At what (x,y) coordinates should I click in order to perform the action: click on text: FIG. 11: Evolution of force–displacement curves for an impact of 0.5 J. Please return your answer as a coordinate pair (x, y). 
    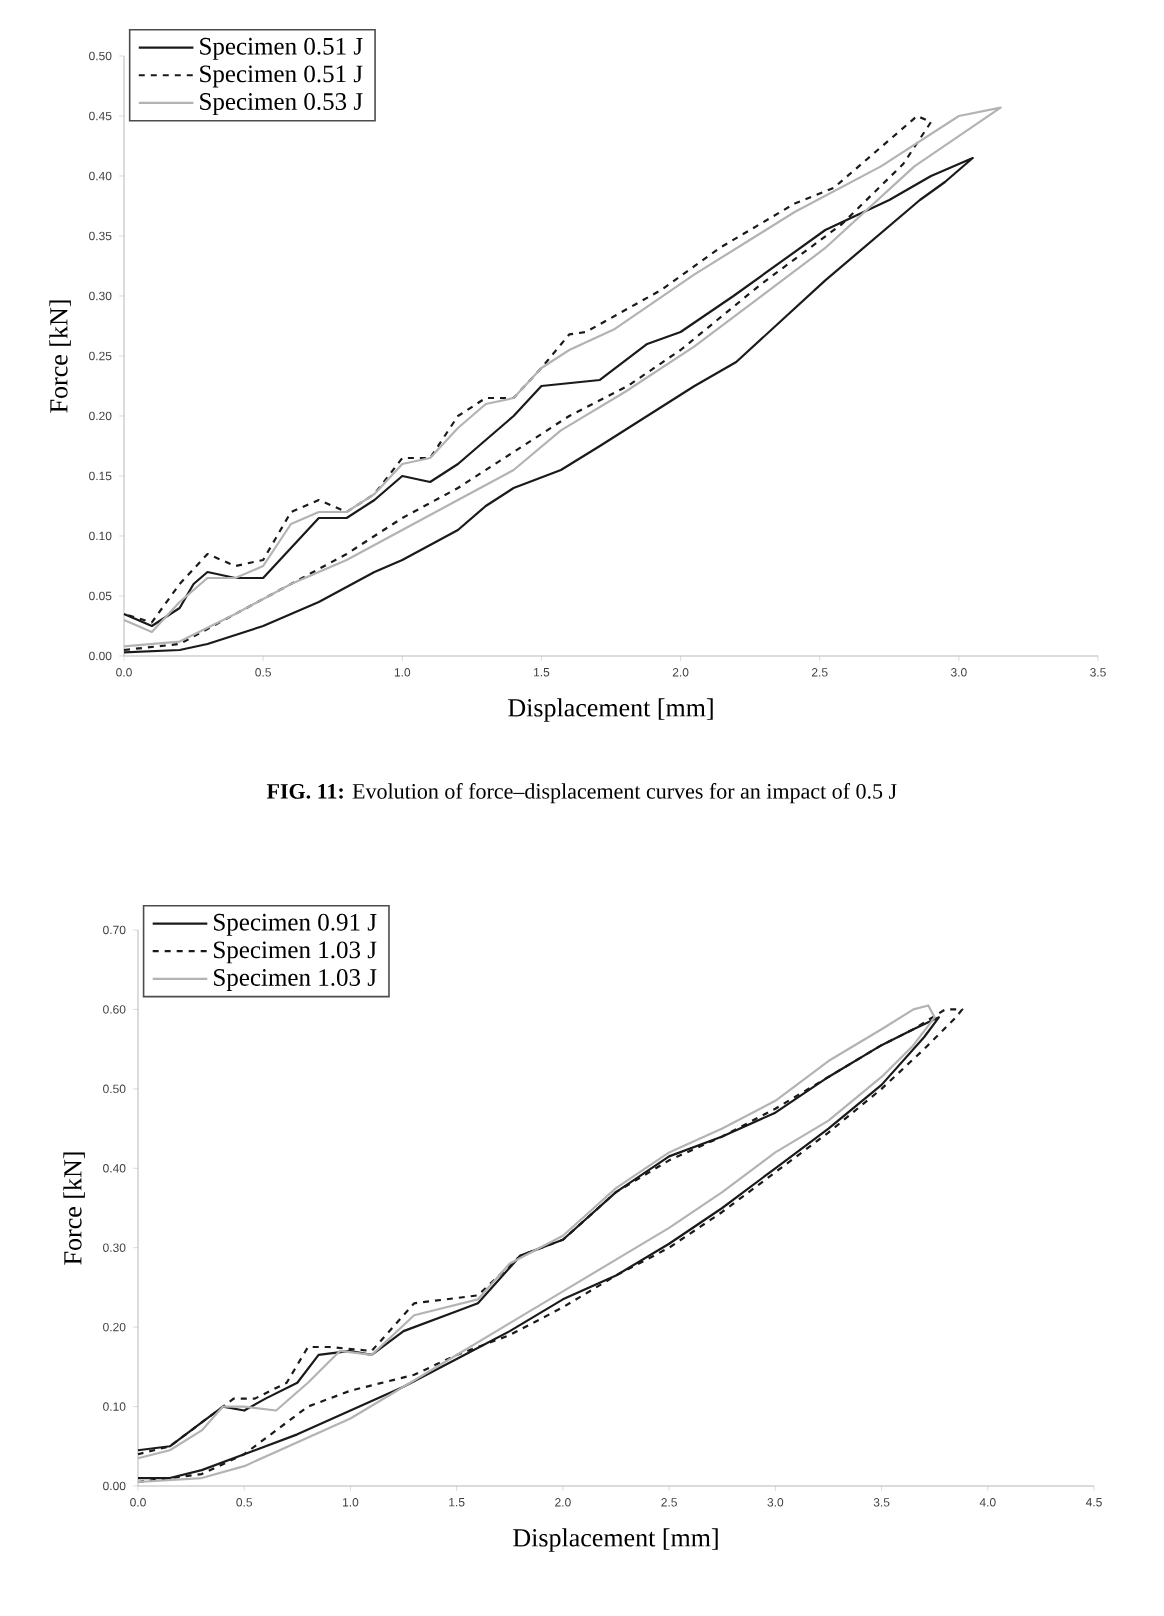
    Looking at the image, I should click on (581, 793).